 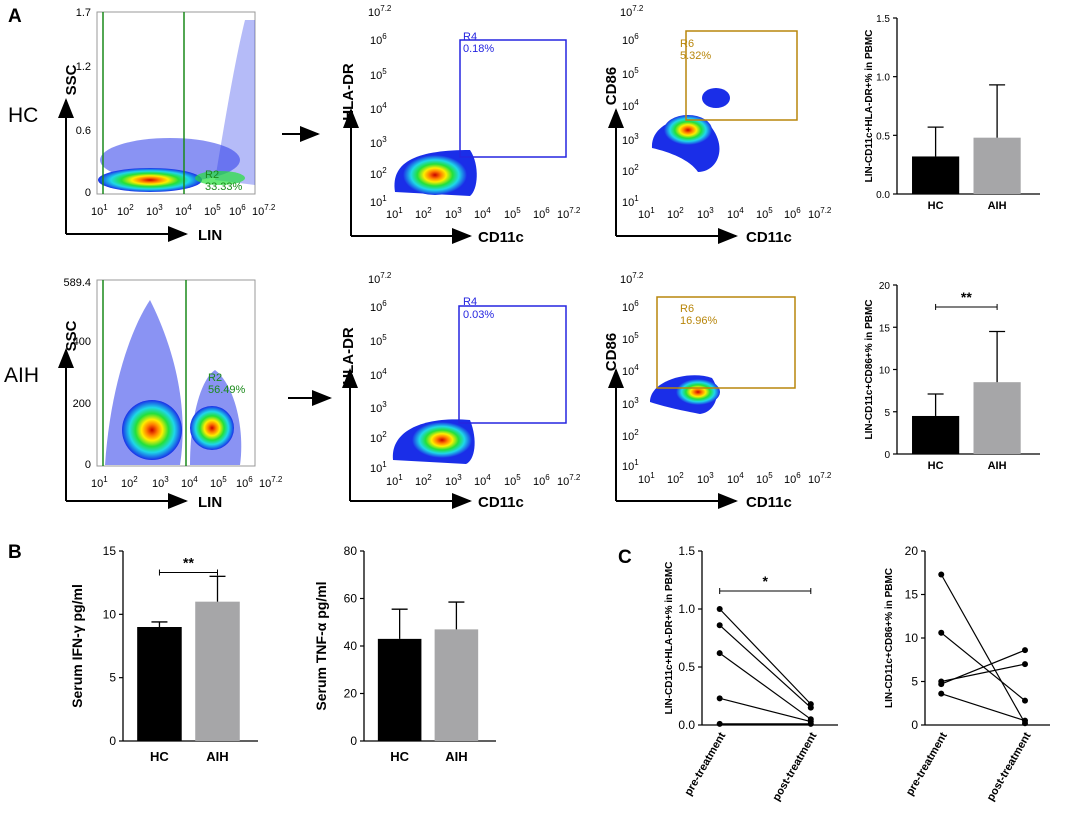 What do you see at coordinates (404, 654) in the screenshot?
I see `chart-B_right: 0 20 40 60 80 Serum TNF-α pg/ml HC AIH` at bounding box center [404, 654].